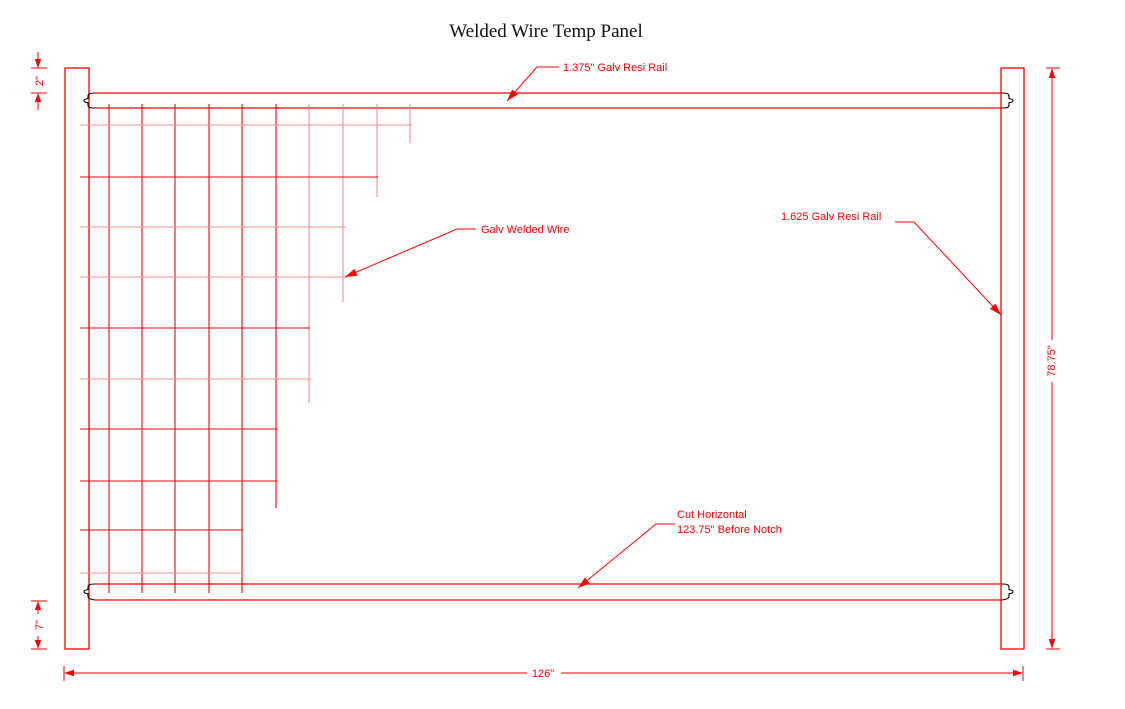  I want to click on label-right-rail: 1.625 Galv Resi Rail, so click(831, 217).